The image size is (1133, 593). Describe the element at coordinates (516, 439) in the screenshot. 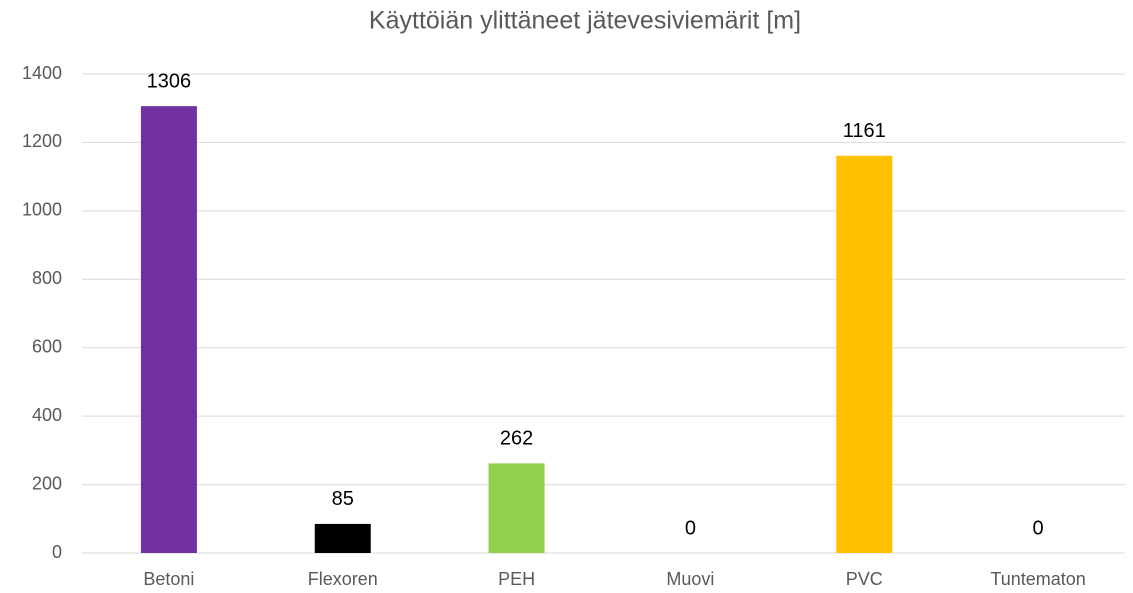

I see `data-label: 262` at that location.